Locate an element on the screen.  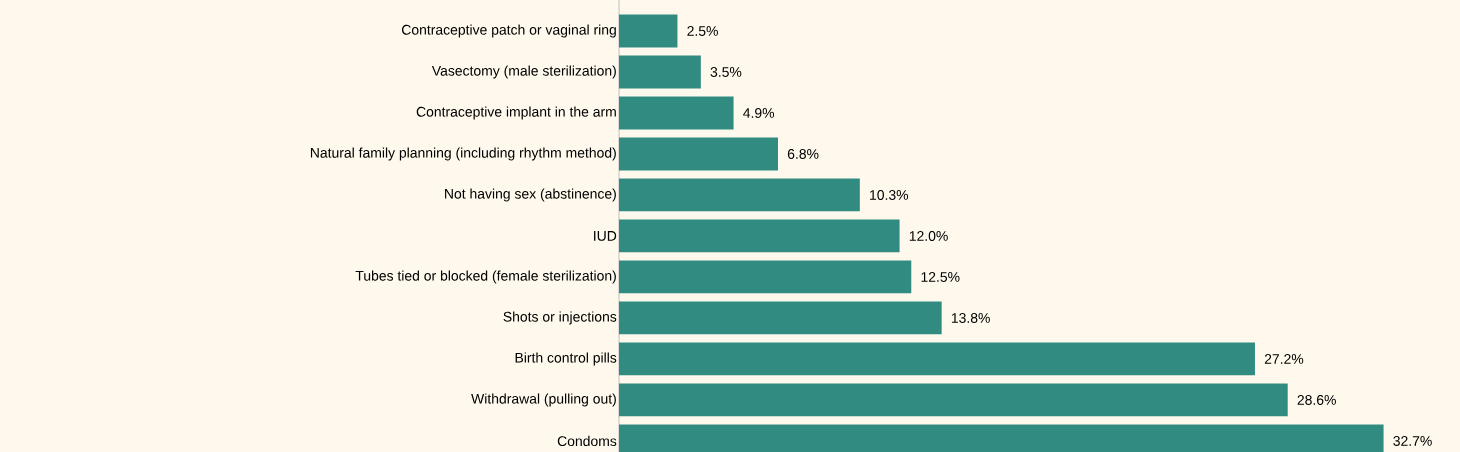
data-label: 6.8% is located at coordinates (803, 154).